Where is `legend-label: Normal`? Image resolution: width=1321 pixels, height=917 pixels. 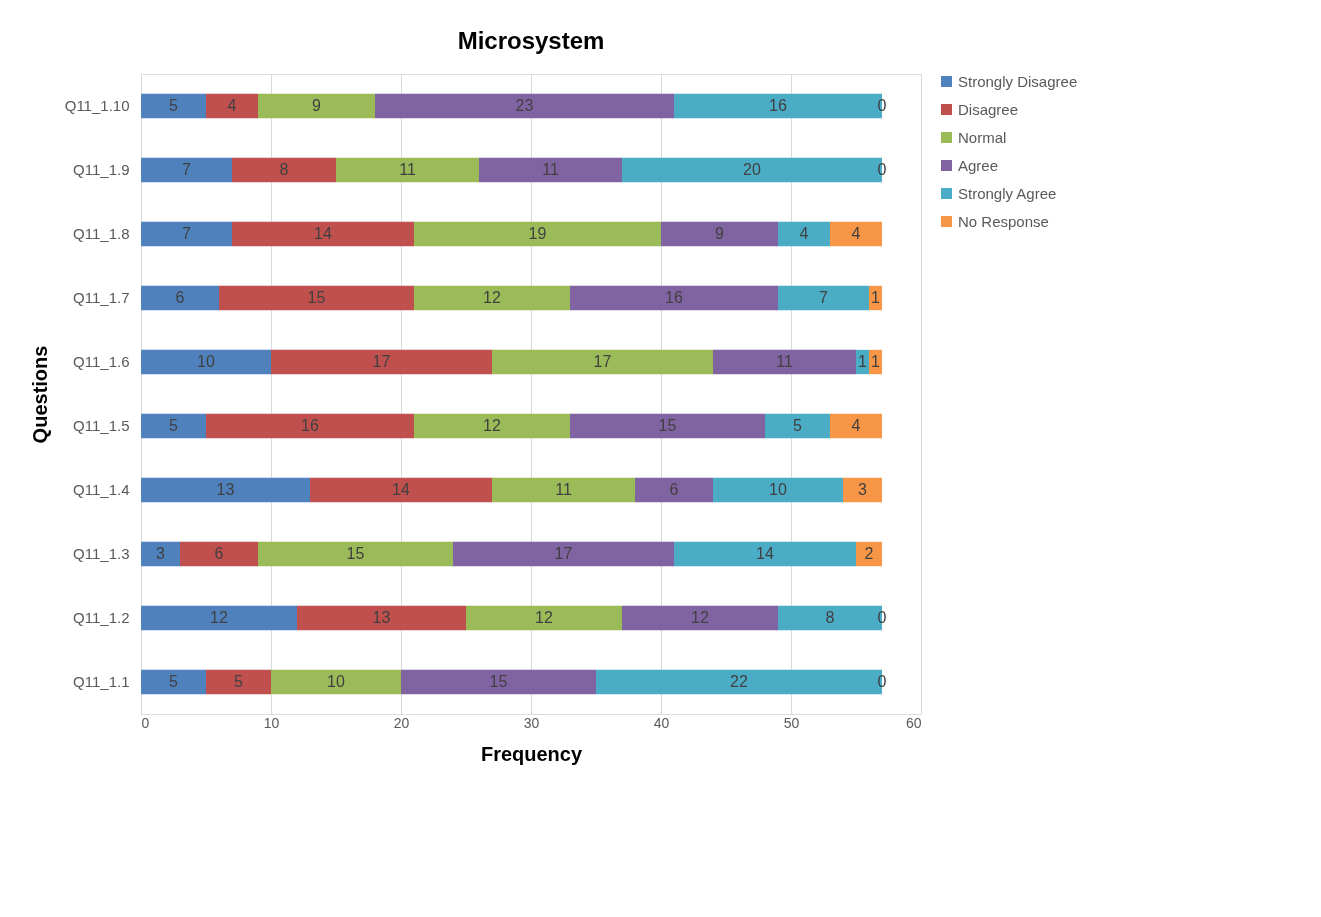
legend-label: Normal is located at coordinates (982, 137).